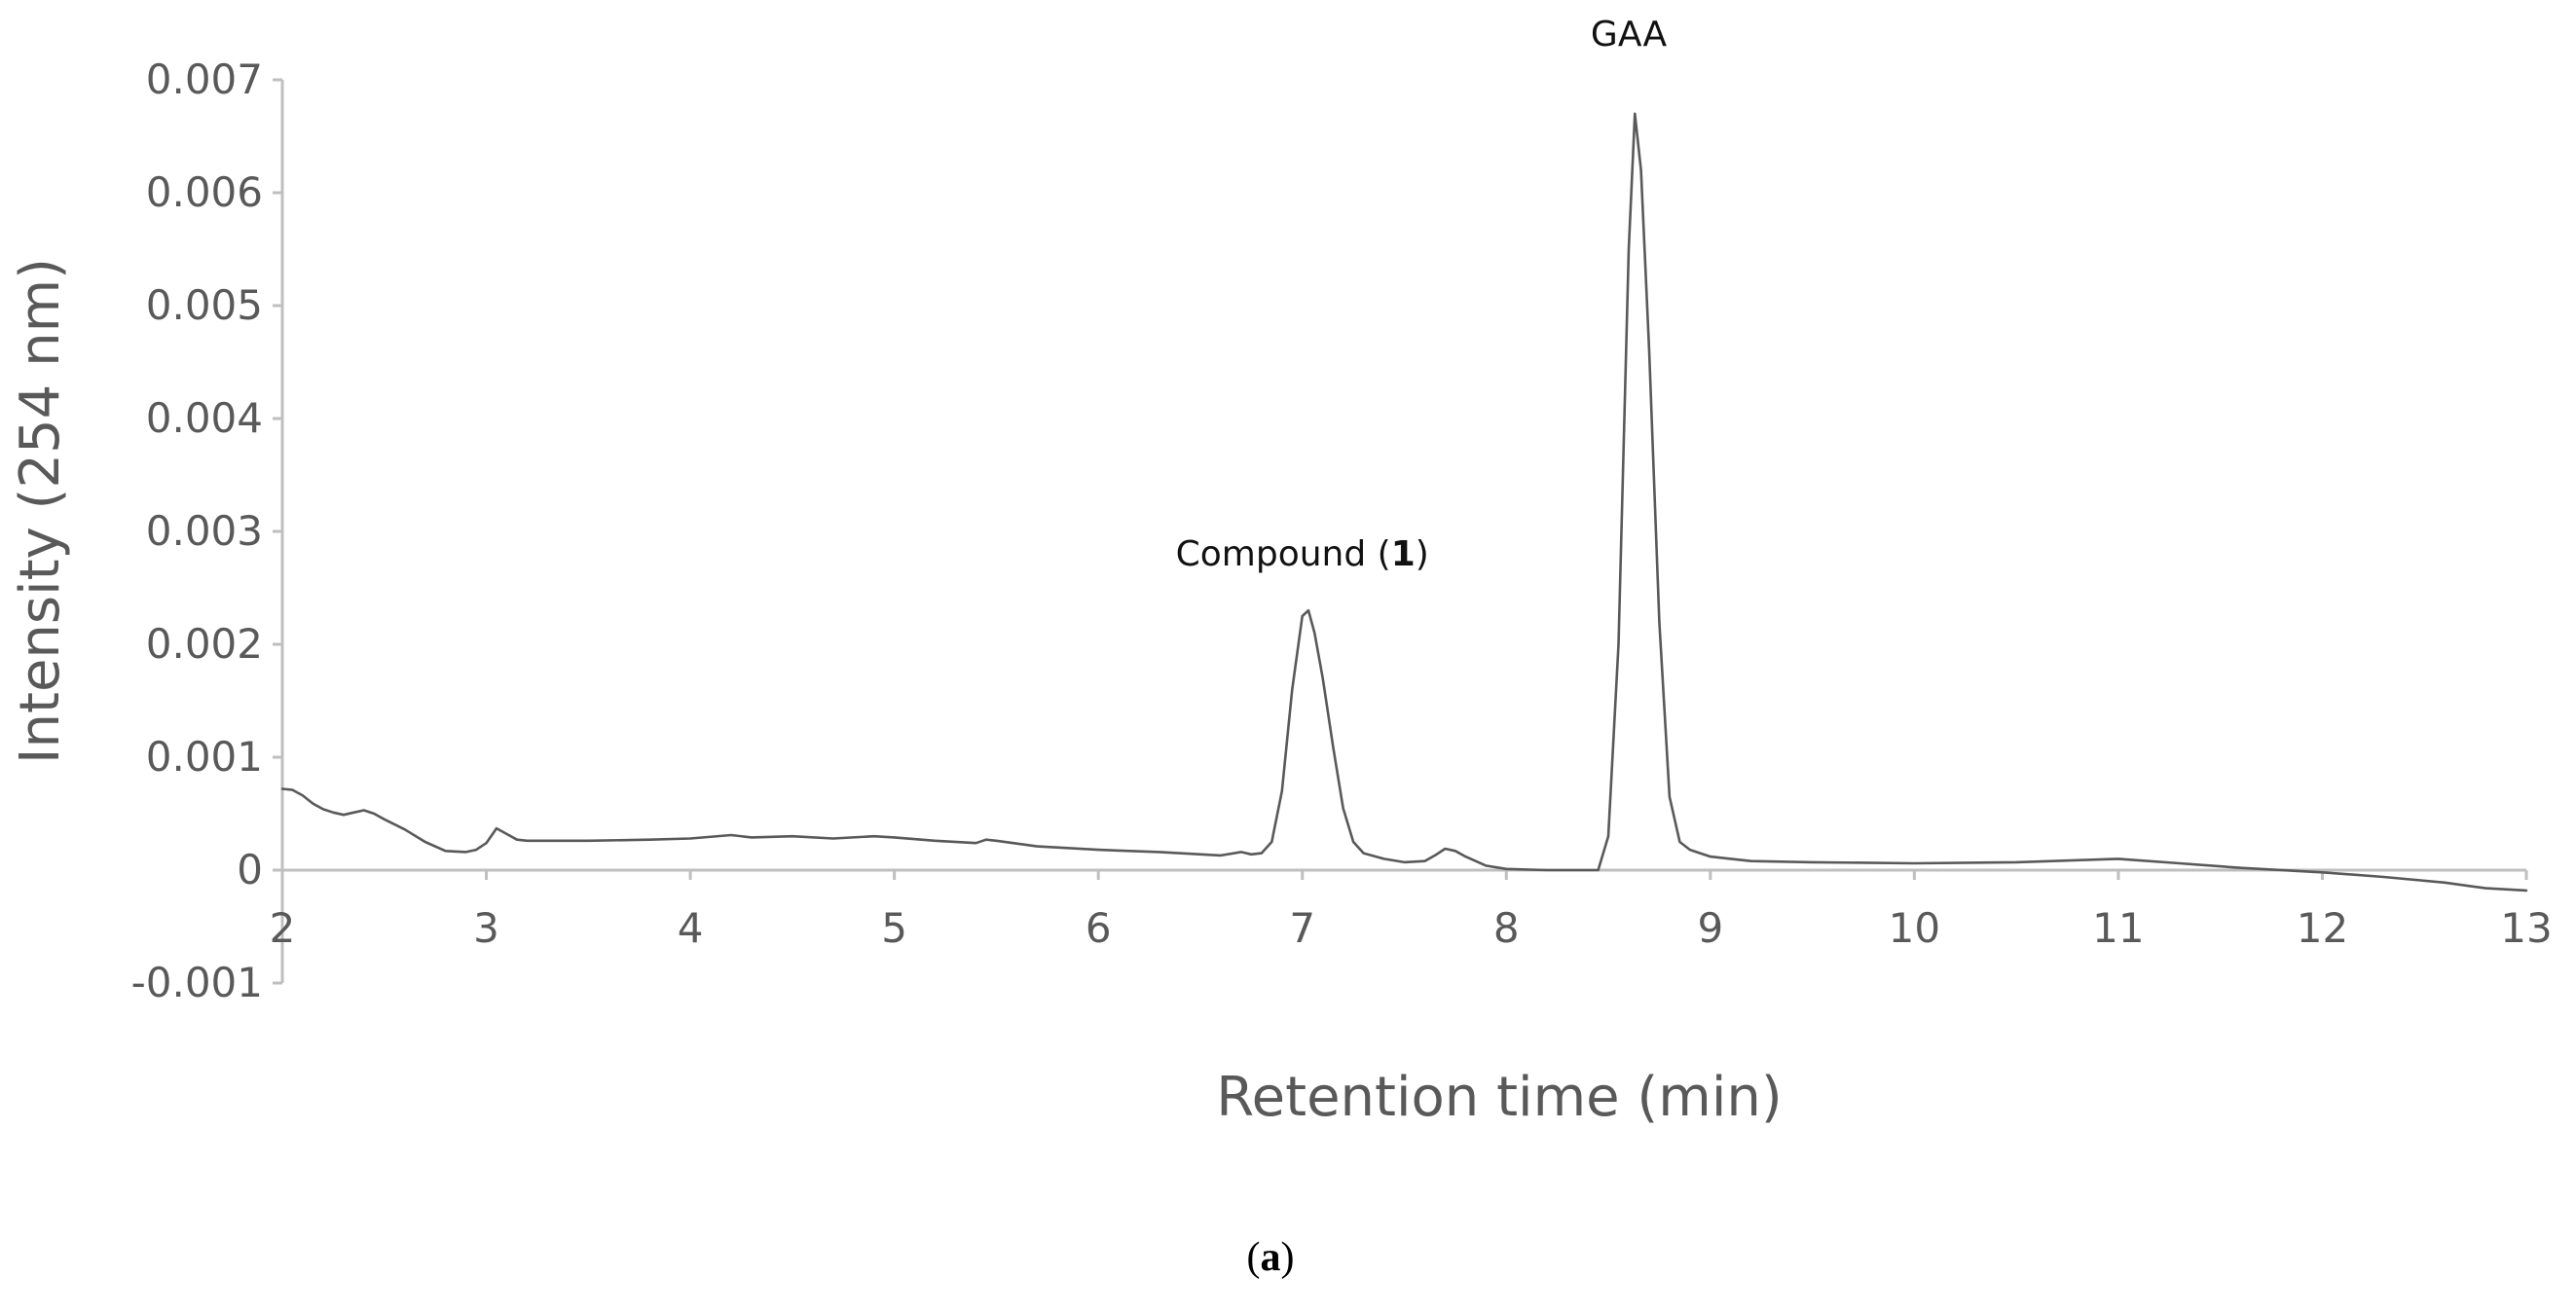  I want to click on y-axis-title: Intensity (254 nm), so click(40, 511).